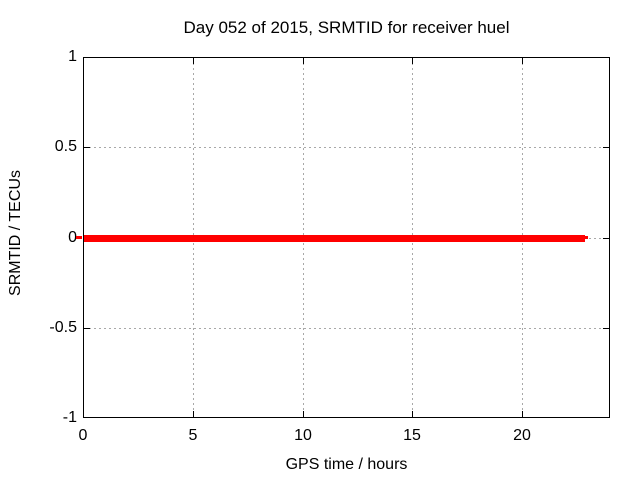 This screenshot has width=640, height=480. What do you see at coordinates (69, 417) in the screenshot?
I see `y-tick-label: -1` at bounding box center [69, 417].